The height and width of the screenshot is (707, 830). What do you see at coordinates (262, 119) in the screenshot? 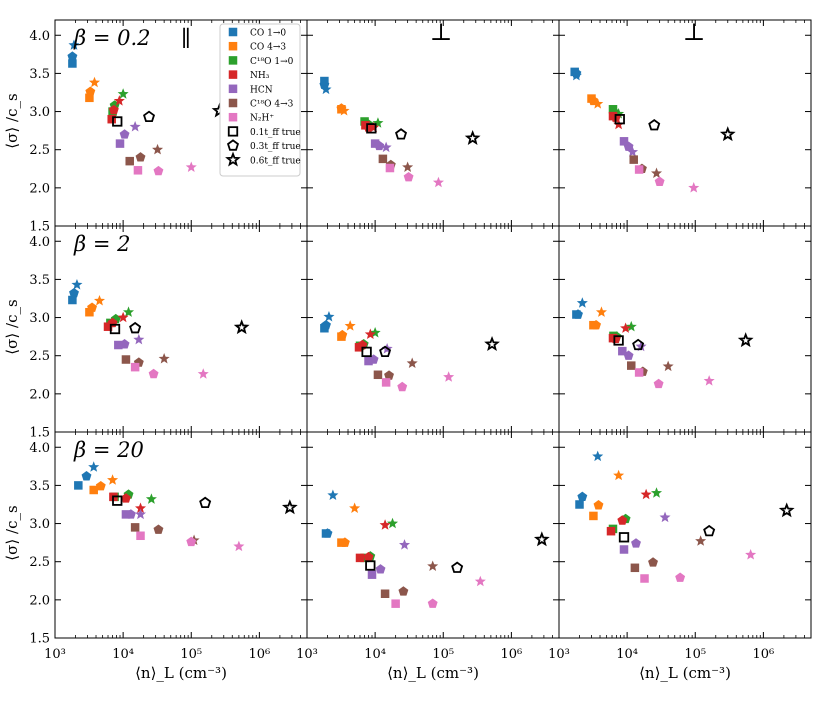
I see `legend-label: N₂H⁺` at bounding box center [262, 119].